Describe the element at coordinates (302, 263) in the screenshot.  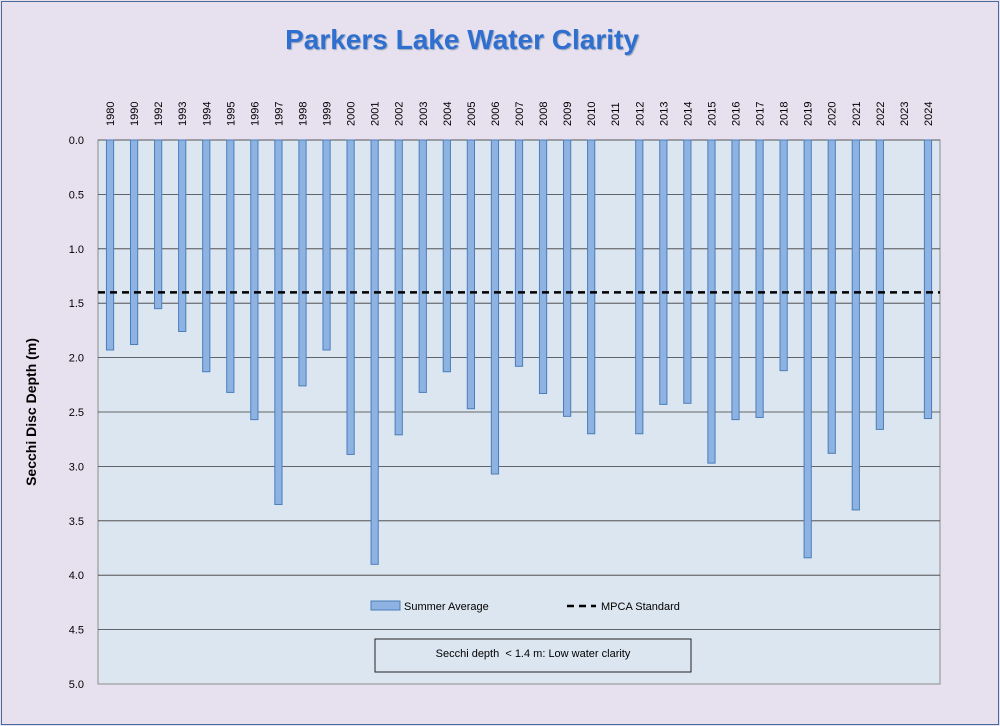
I see `bar-1998` at that location.